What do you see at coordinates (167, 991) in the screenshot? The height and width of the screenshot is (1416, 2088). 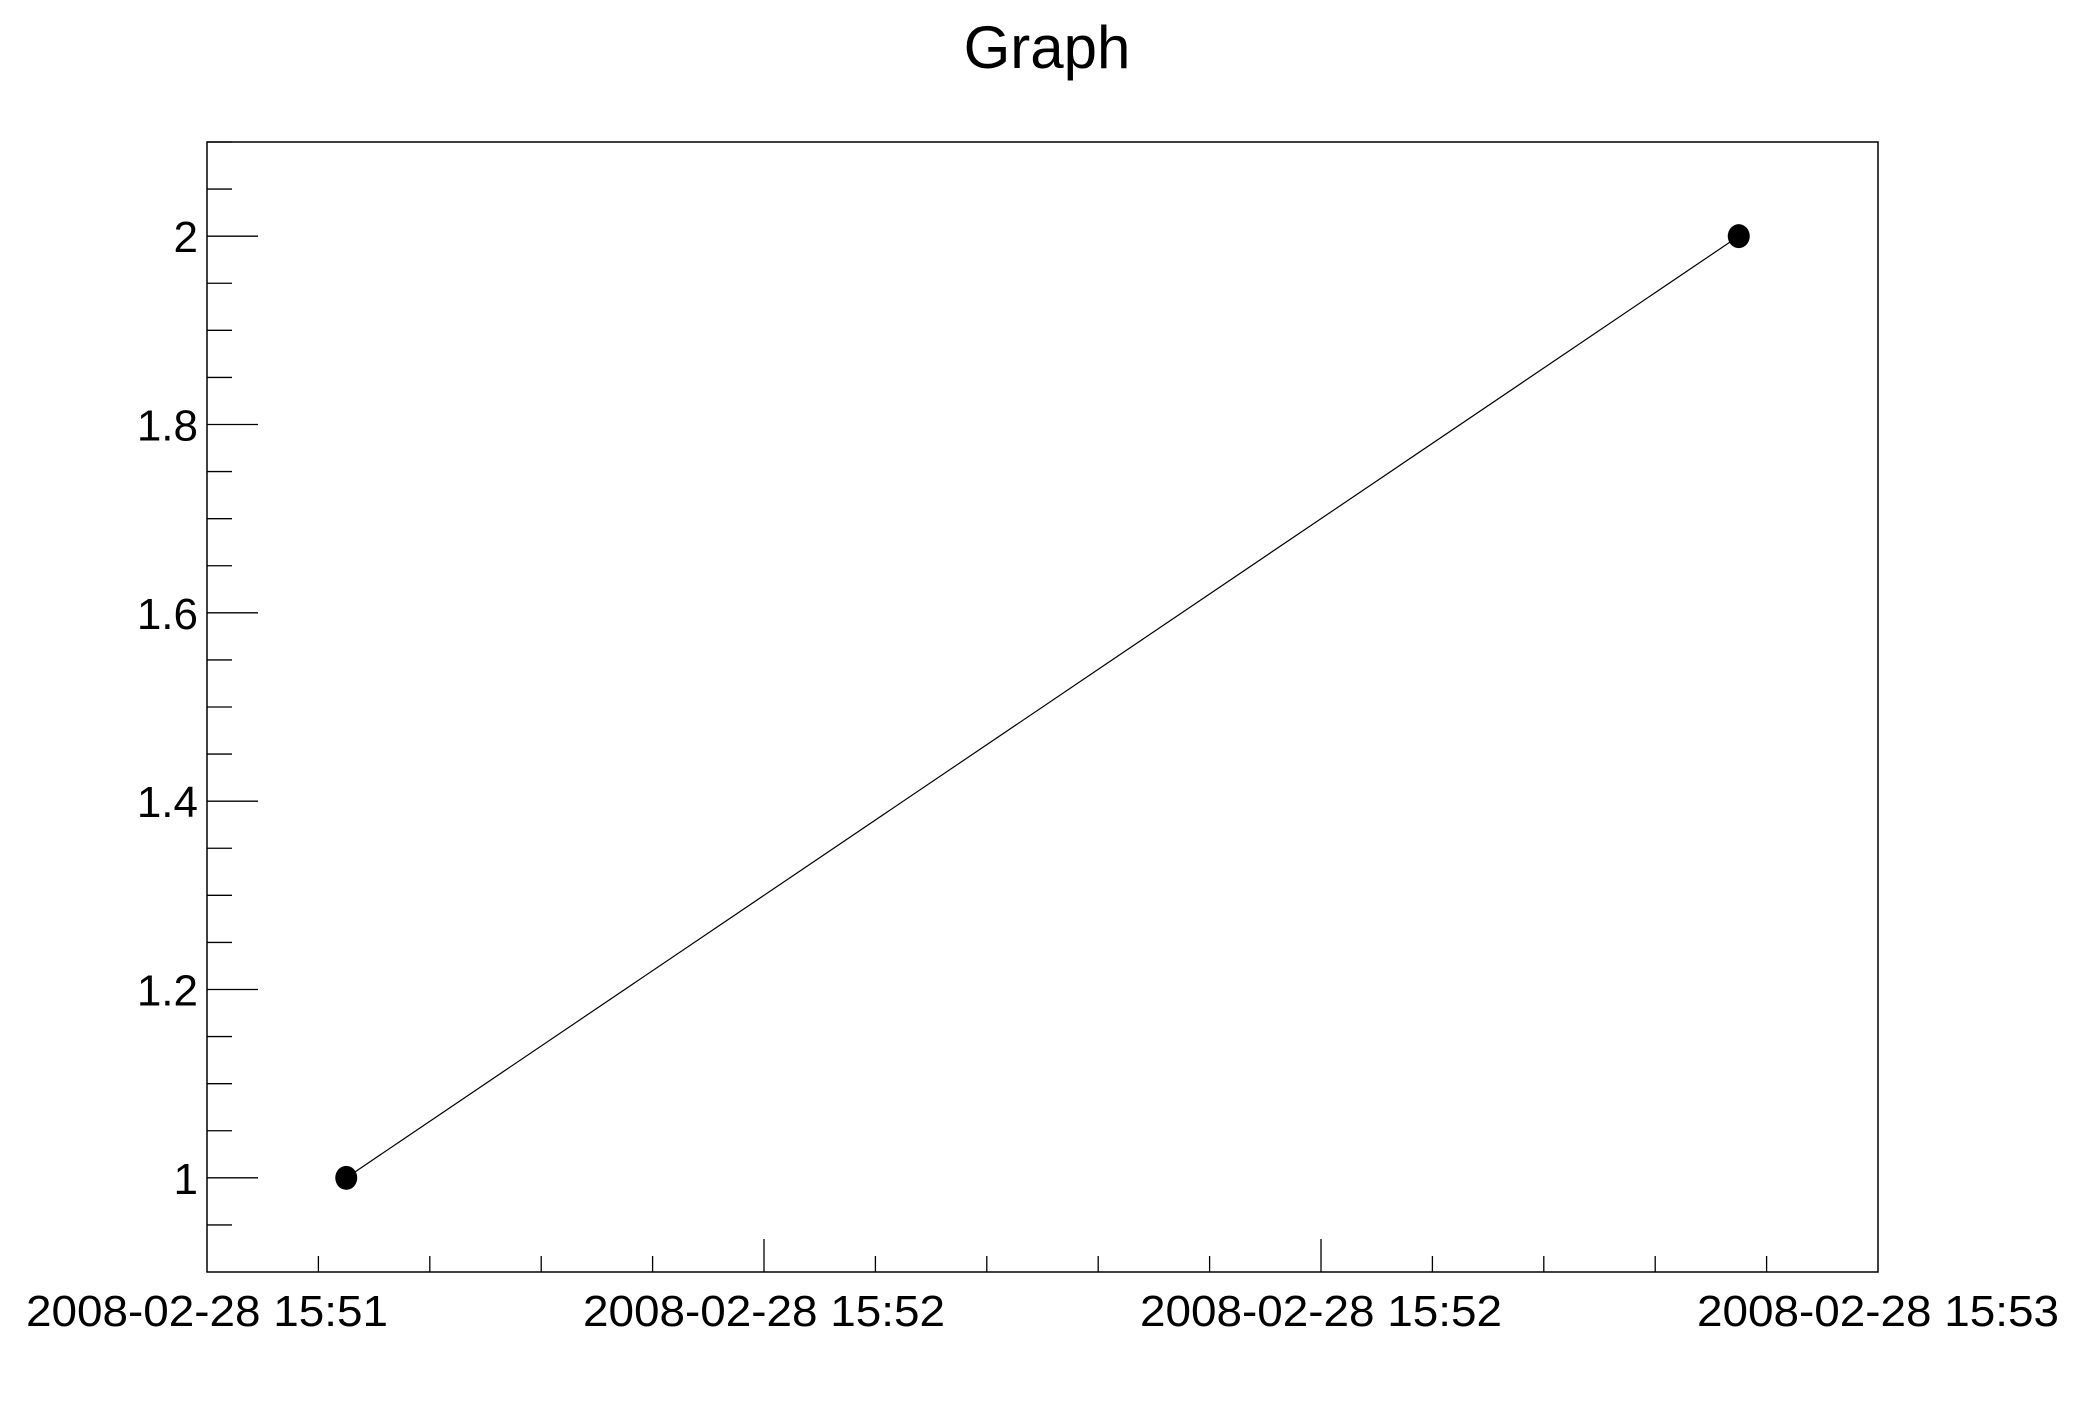 I see `y-tick-label: 1.2` at bounding box center [167, 991].